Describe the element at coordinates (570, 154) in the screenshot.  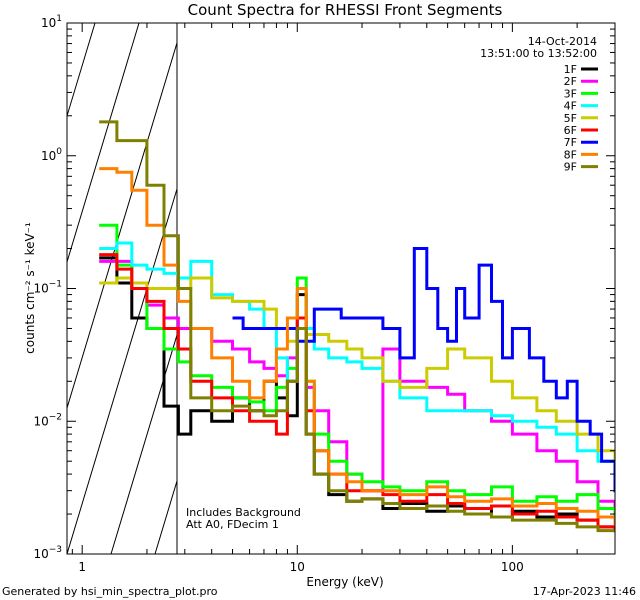
I see `legend-label-8F: 8F` at that location.